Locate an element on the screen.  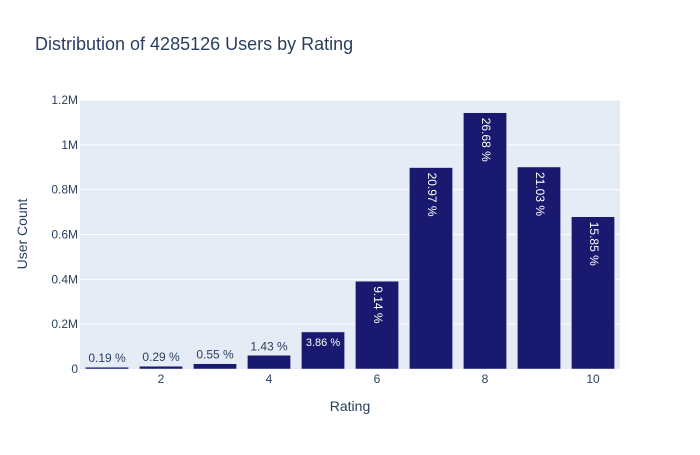
y-tick-label: 1M is located at coordinates (69, 145).